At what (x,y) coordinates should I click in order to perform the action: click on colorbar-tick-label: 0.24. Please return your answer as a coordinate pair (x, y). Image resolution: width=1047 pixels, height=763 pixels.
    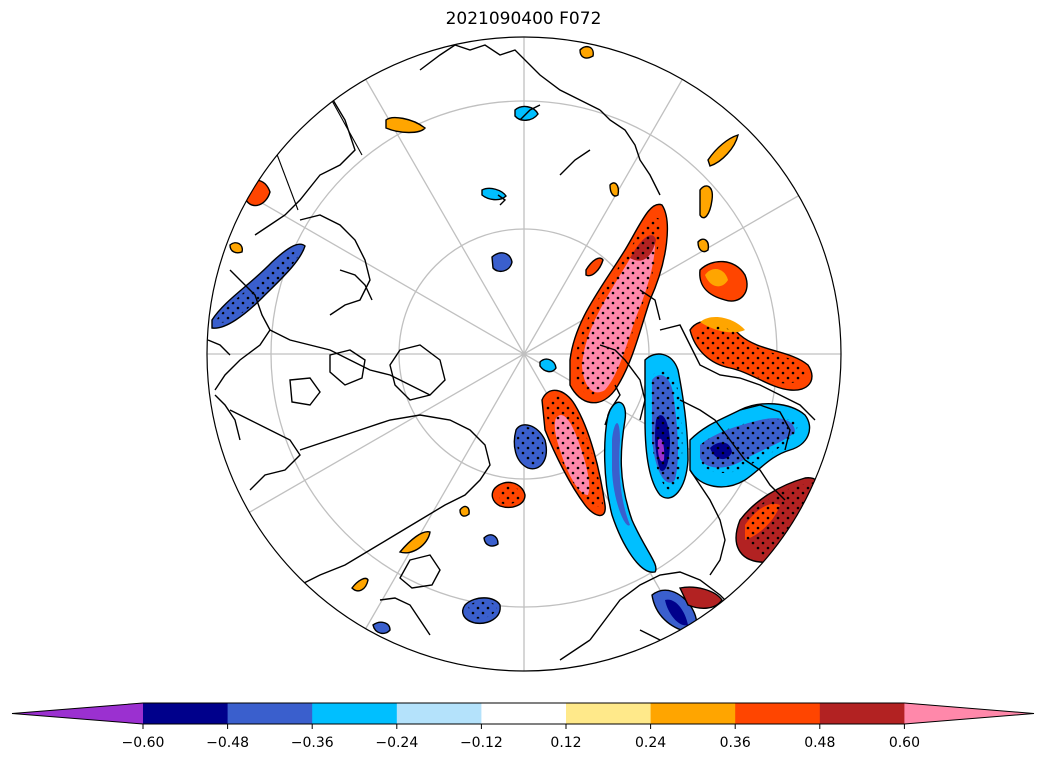
    Looking at the image, I should click on (650, 743).